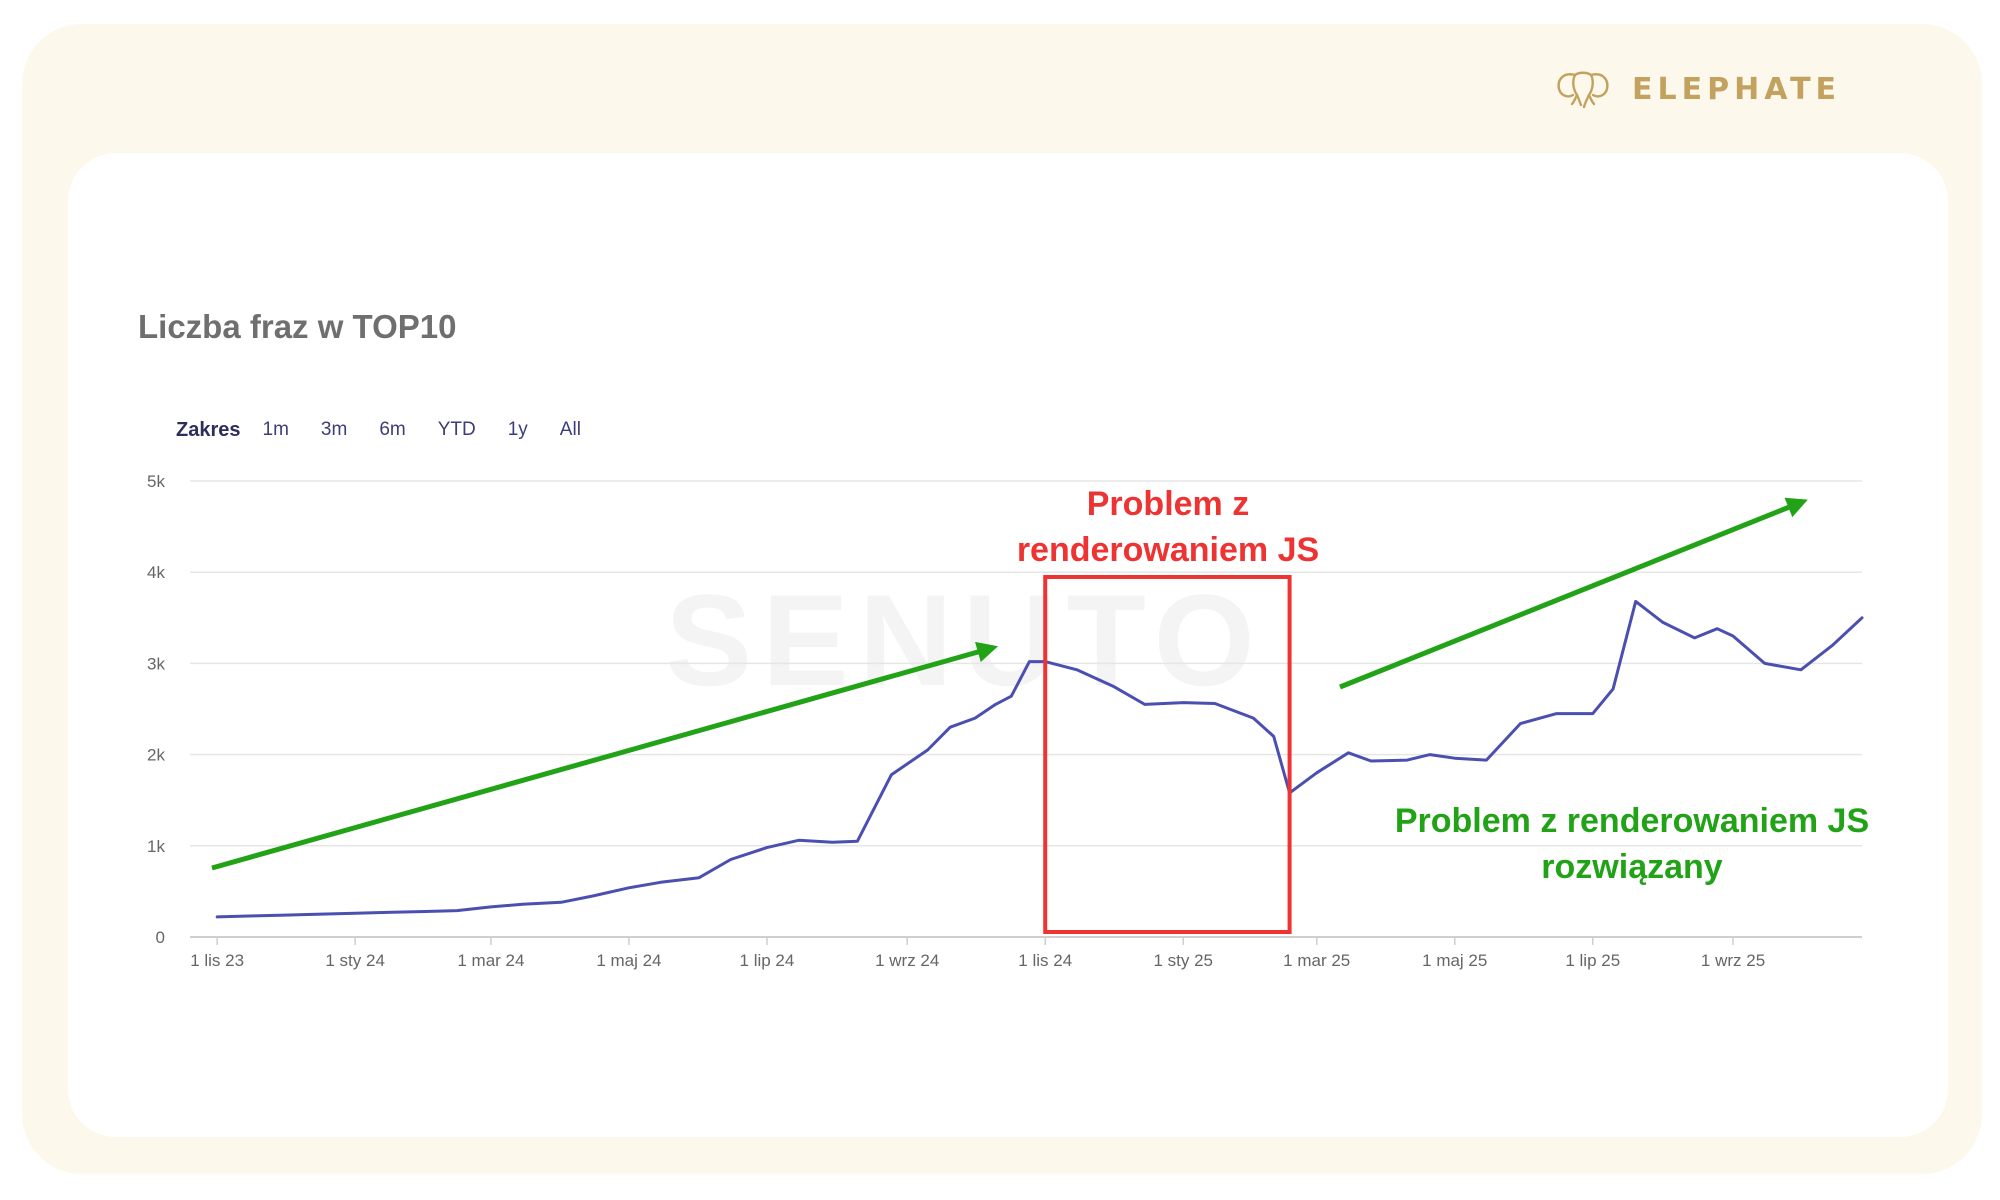 This screenshot has height=1200, width=2000. I want to click on y-tick-label: 2k, so click(156, 755).